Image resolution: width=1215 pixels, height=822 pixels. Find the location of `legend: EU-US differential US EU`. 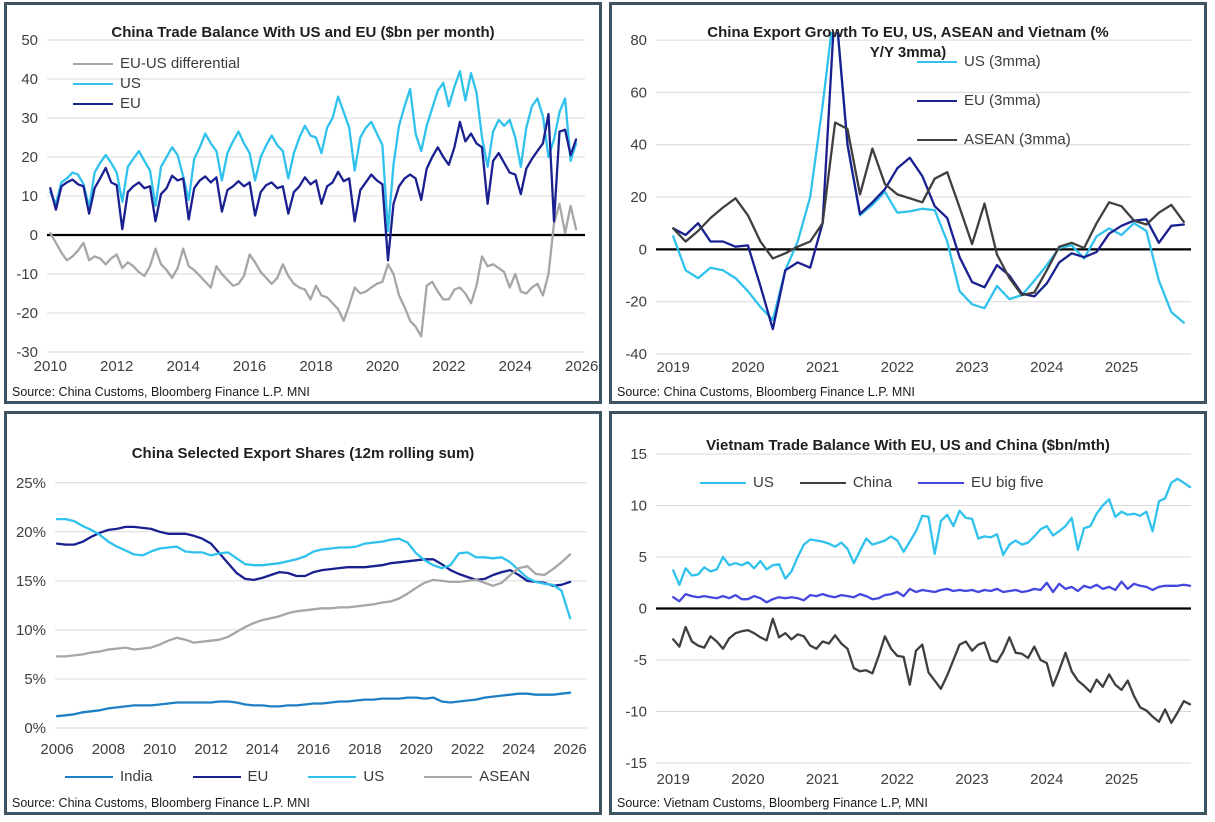

legend: EU-US differential US EU is located at coordinates (156, 83).